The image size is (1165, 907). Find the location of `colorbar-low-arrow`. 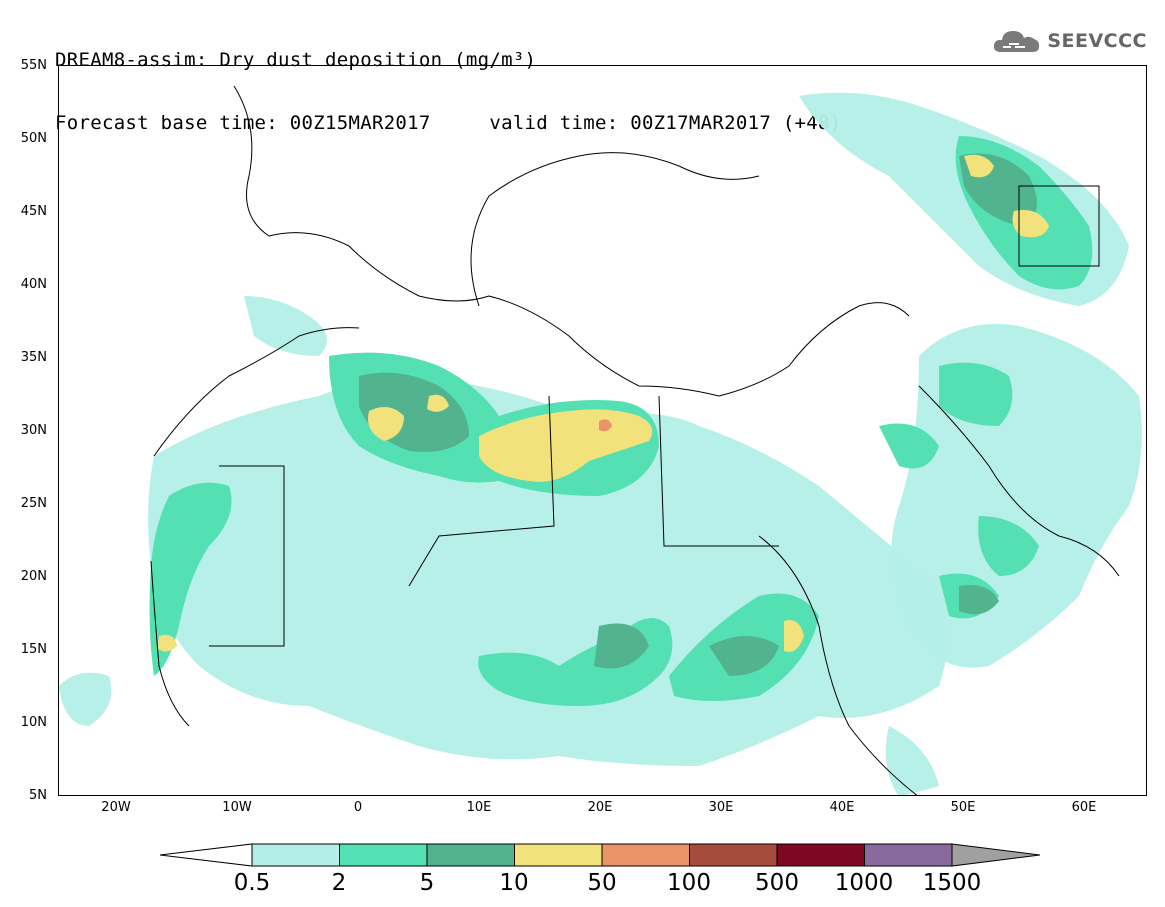

colorbar-low-arrow is located at coordinates (206, 855).